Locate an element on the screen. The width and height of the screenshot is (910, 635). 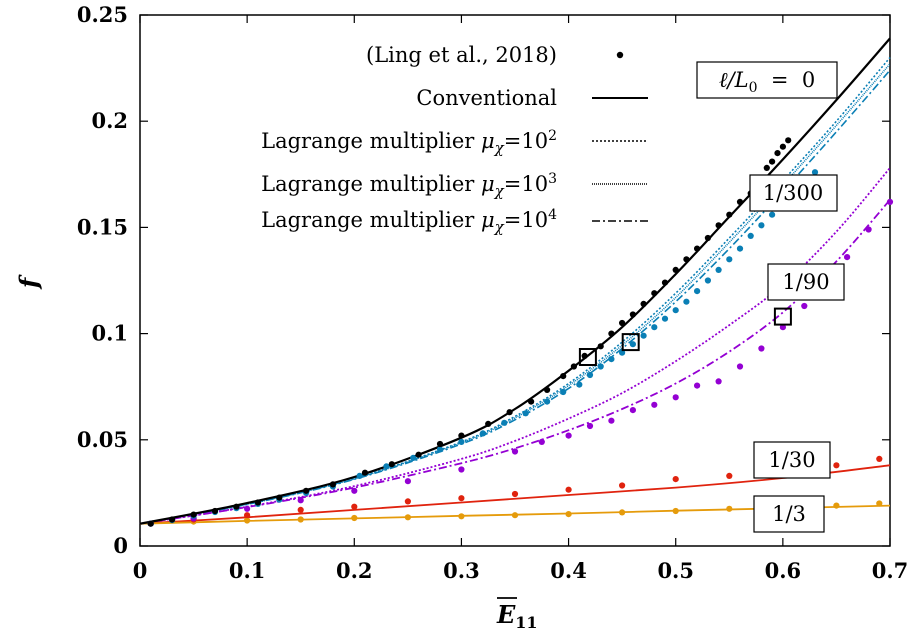
x-tick-label: 0.7 is located at coordinates (890, 570).